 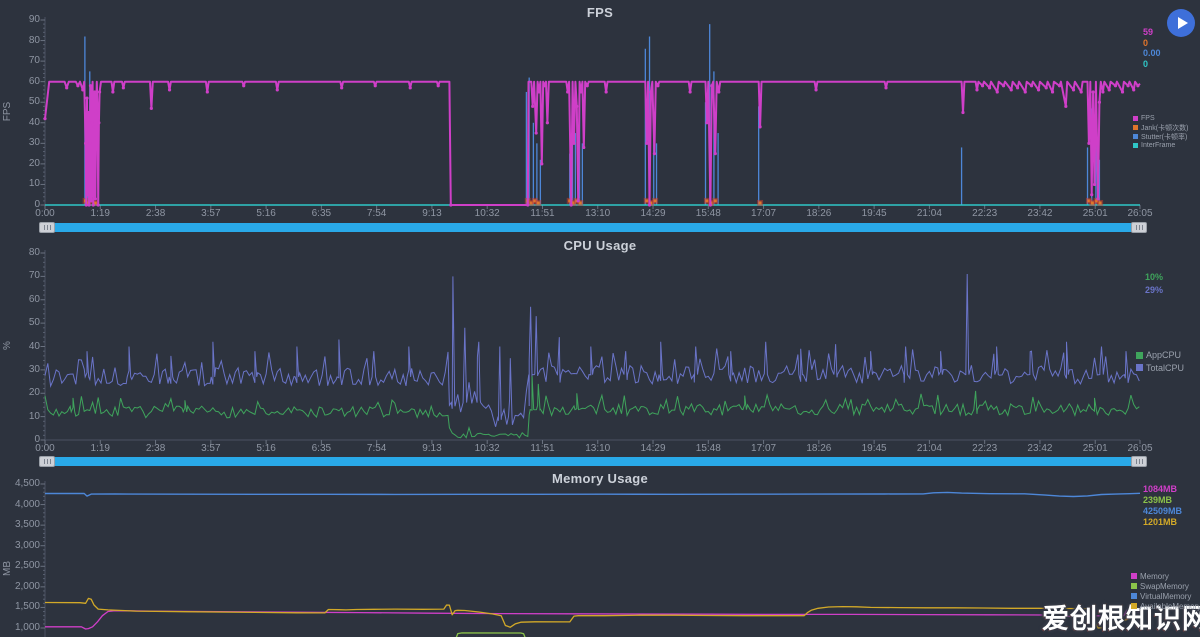 I want to click on cpu-x-tick-label: 0:00, so click(x=45, y=448).